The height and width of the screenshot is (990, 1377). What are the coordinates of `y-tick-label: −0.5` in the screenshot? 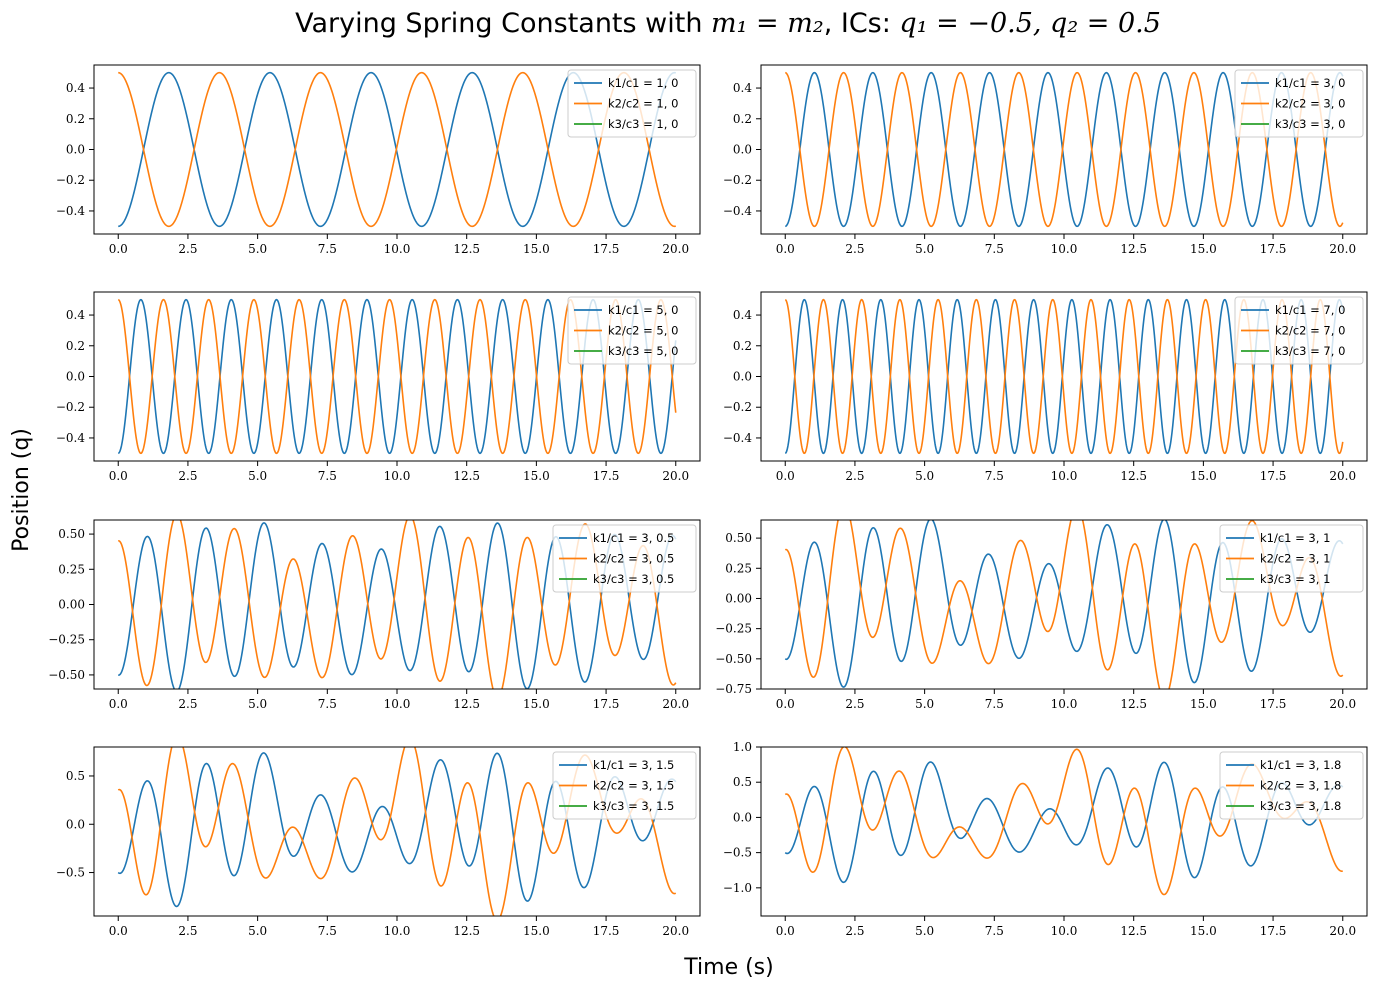 It's located at (70, 873).